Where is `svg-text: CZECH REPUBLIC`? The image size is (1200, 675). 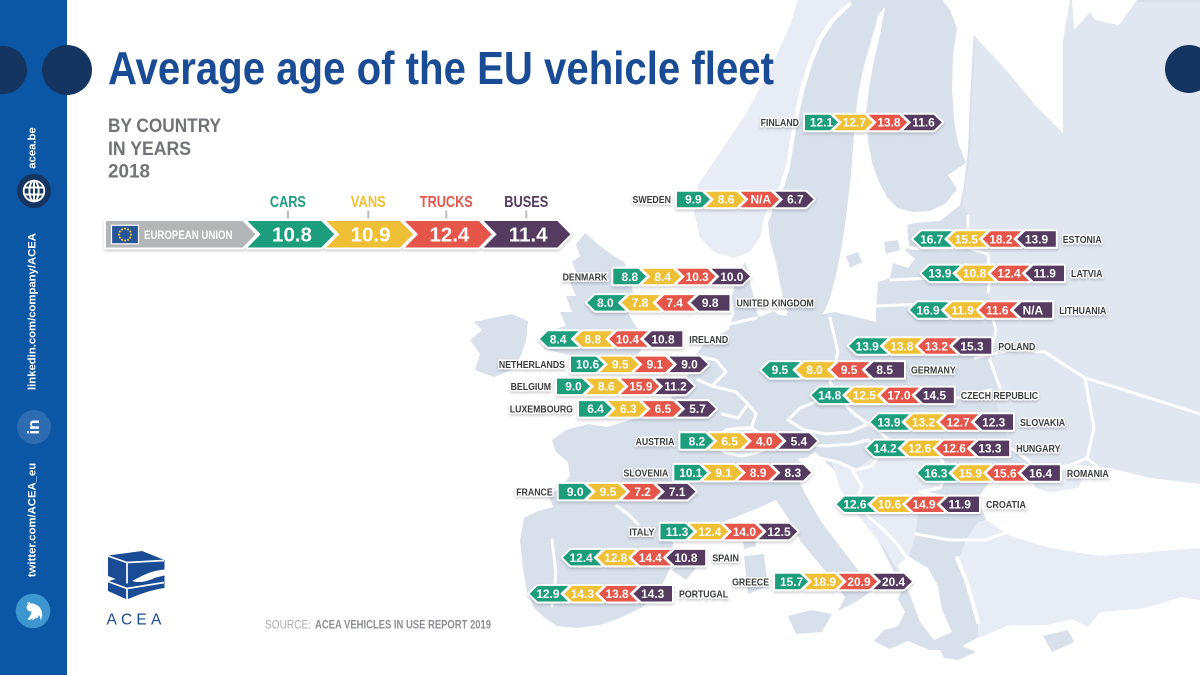 svg-text: CZECH REPUBLIC is located at coordinates (1000, 396).